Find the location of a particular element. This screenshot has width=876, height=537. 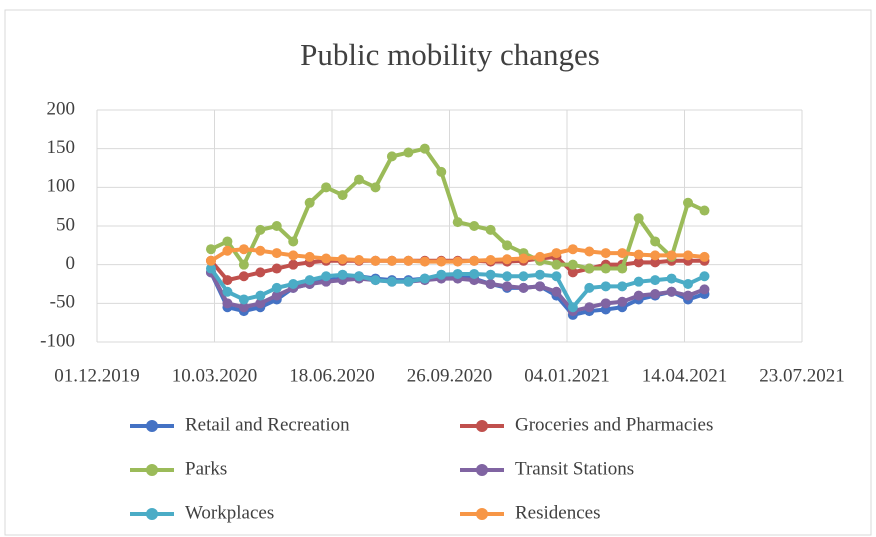

x-tick-label: 04.01.2021 is located at coordinates (567, 375).